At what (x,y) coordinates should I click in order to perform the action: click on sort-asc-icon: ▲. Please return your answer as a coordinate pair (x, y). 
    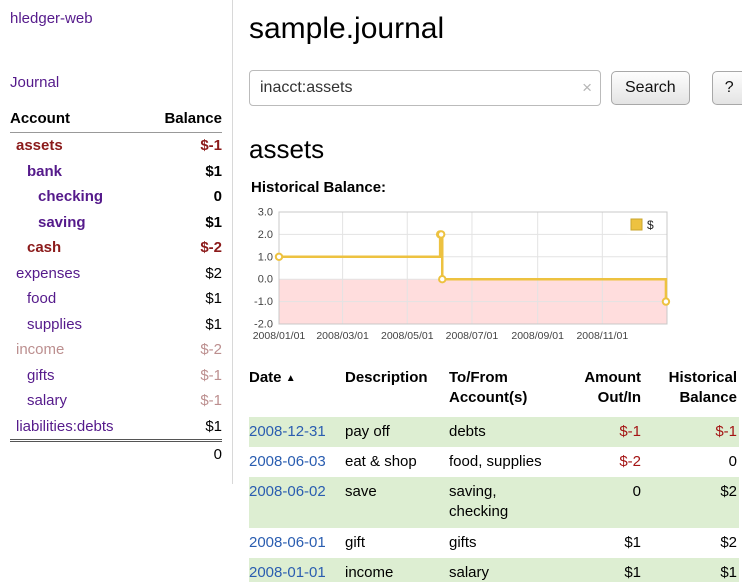
    Looking at the image, I should click on (290, 378).